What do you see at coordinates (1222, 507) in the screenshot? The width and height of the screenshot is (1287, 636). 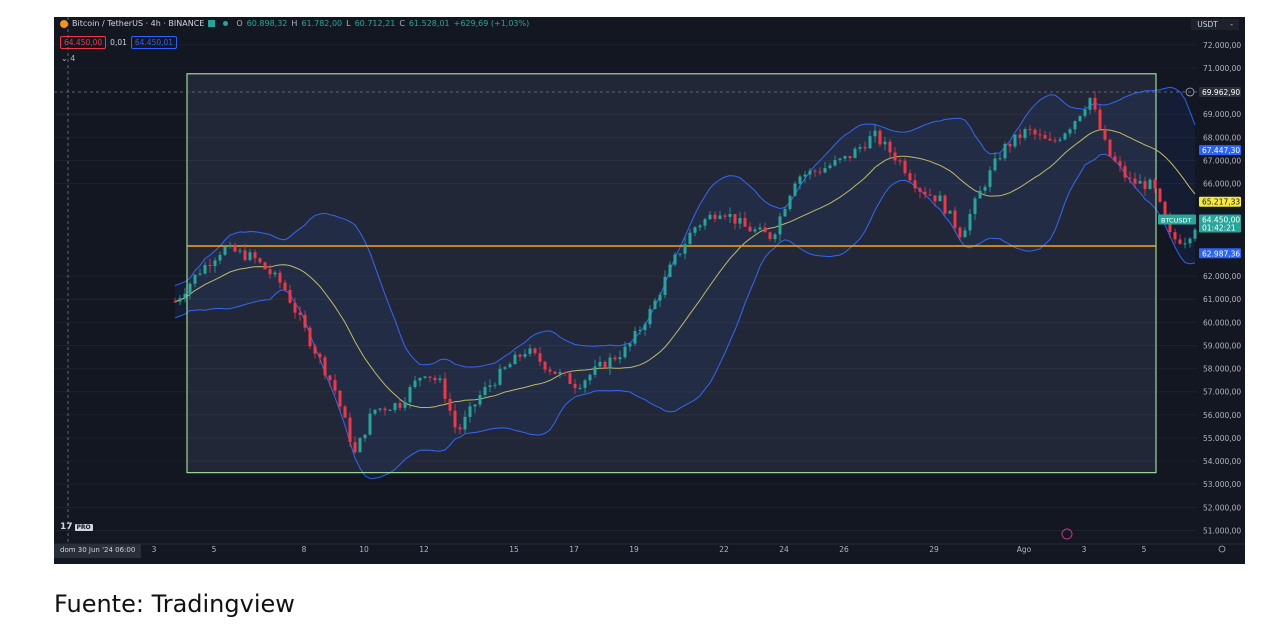 I see `price-tick-label: 52.000,00` at bounding box center [1222, 507].